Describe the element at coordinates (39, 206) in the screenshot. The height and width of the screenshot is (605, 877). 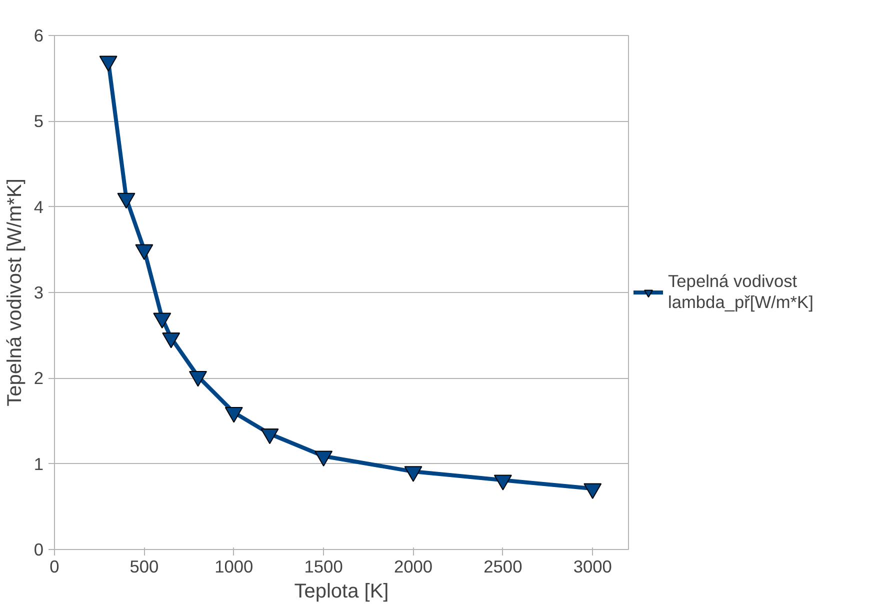
I see `y-tick-label: 4` at that location.